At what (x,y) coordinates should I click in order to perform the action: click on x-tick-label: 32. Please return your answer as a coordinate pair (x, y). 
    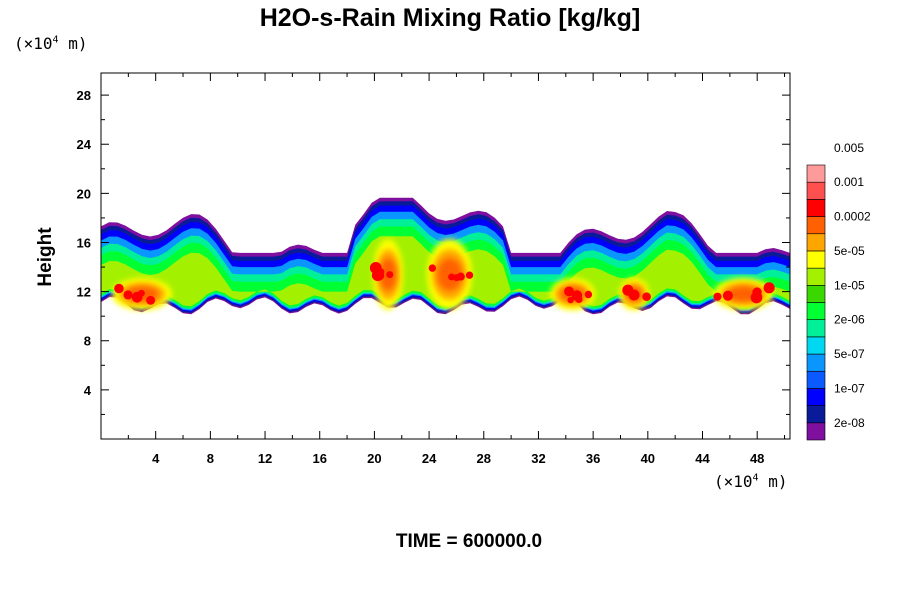
    Looking at the image, I should click on (538, 458).